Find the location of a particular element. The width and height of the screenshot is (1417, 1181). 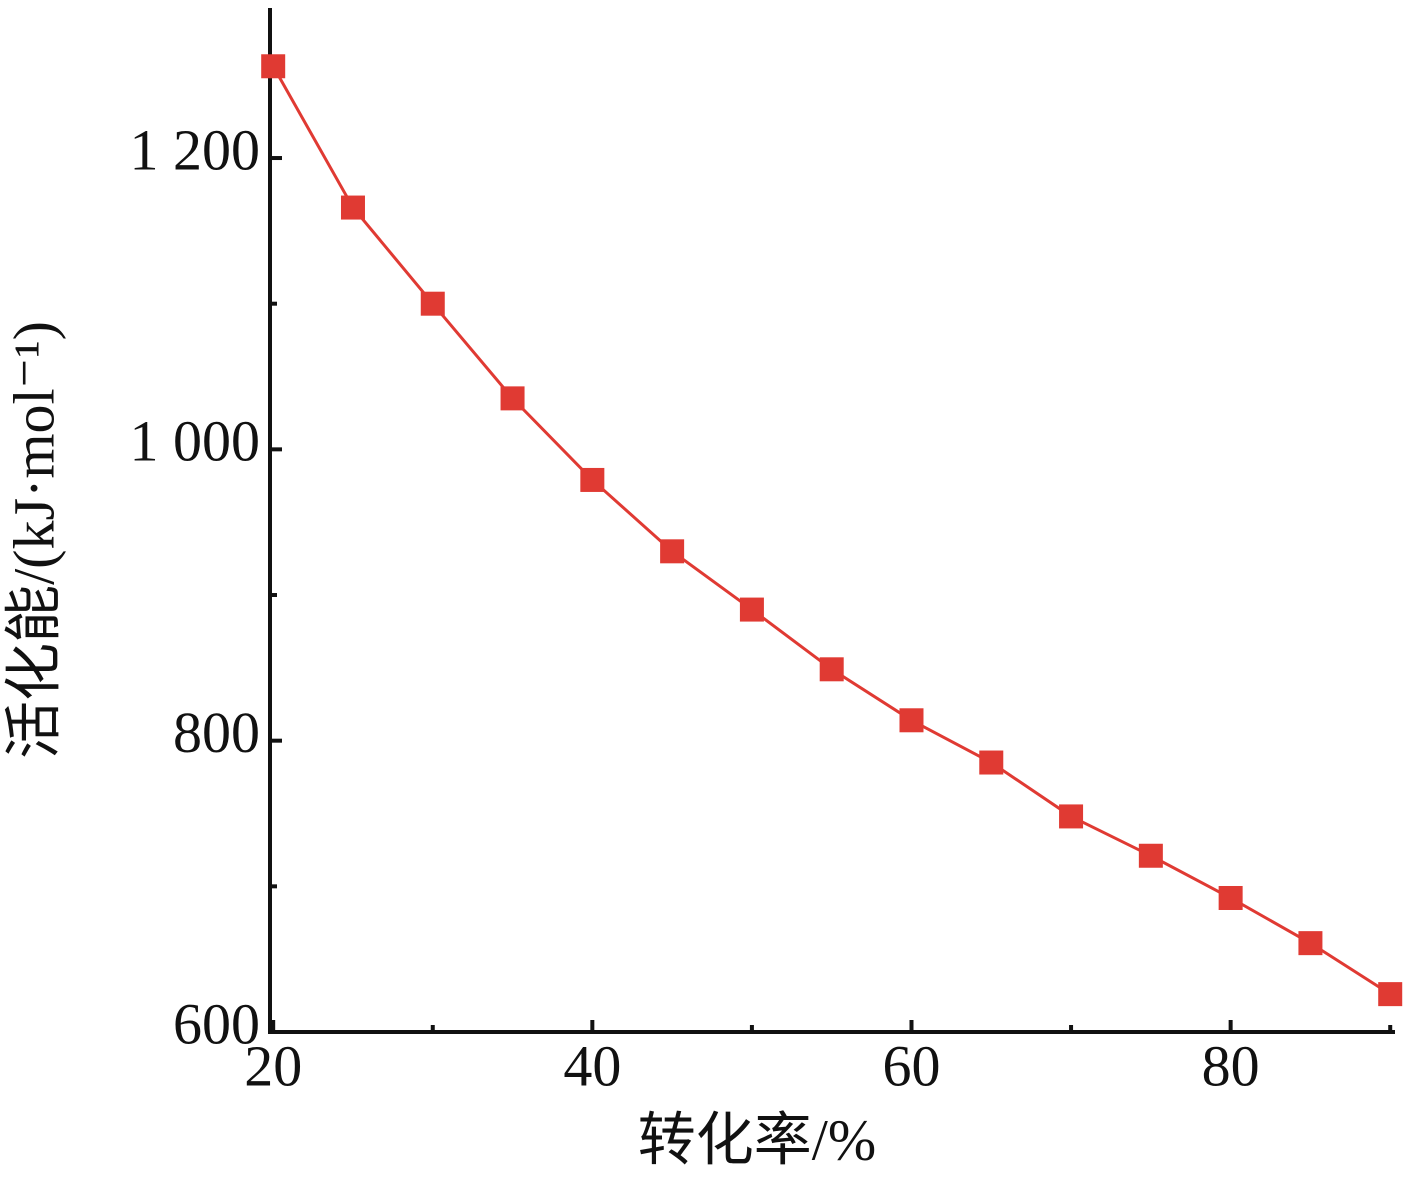

y-axis-label: 活化能/(kJ·mol⁻¹) is located at coordinates (33, 540).